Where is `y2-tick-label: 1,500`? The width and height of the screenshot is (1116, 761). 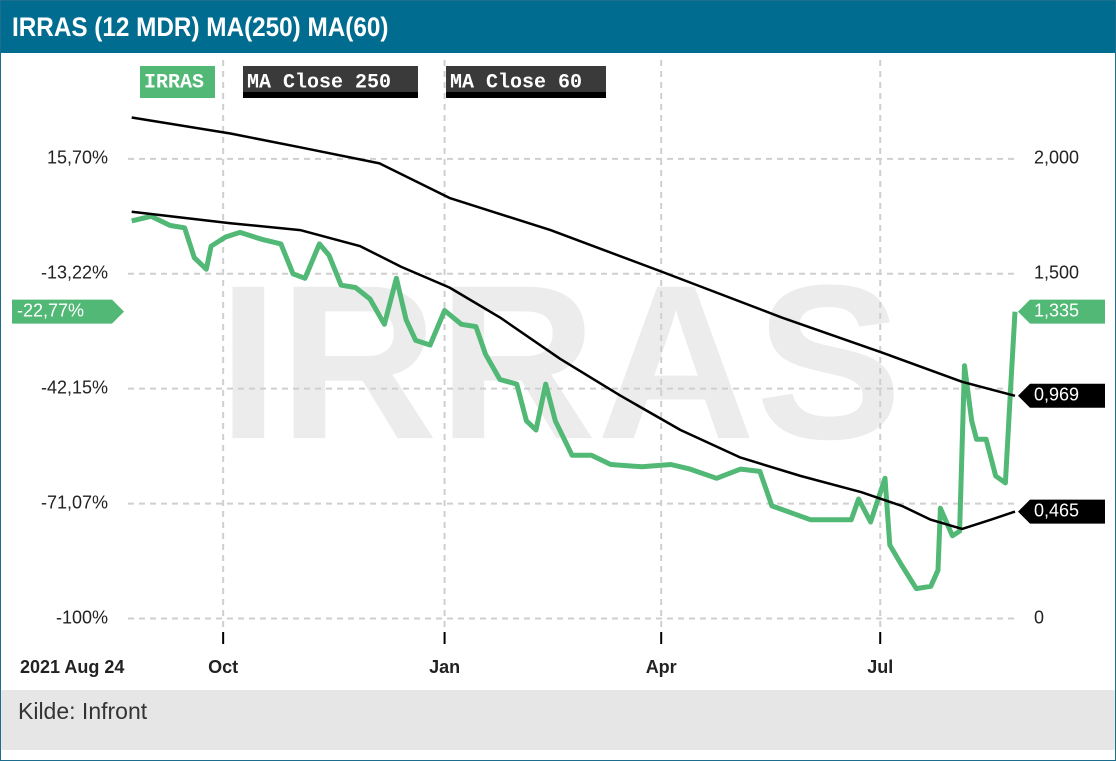 y2-tick-label: 1,500 is located at coordinates (1056, 273).